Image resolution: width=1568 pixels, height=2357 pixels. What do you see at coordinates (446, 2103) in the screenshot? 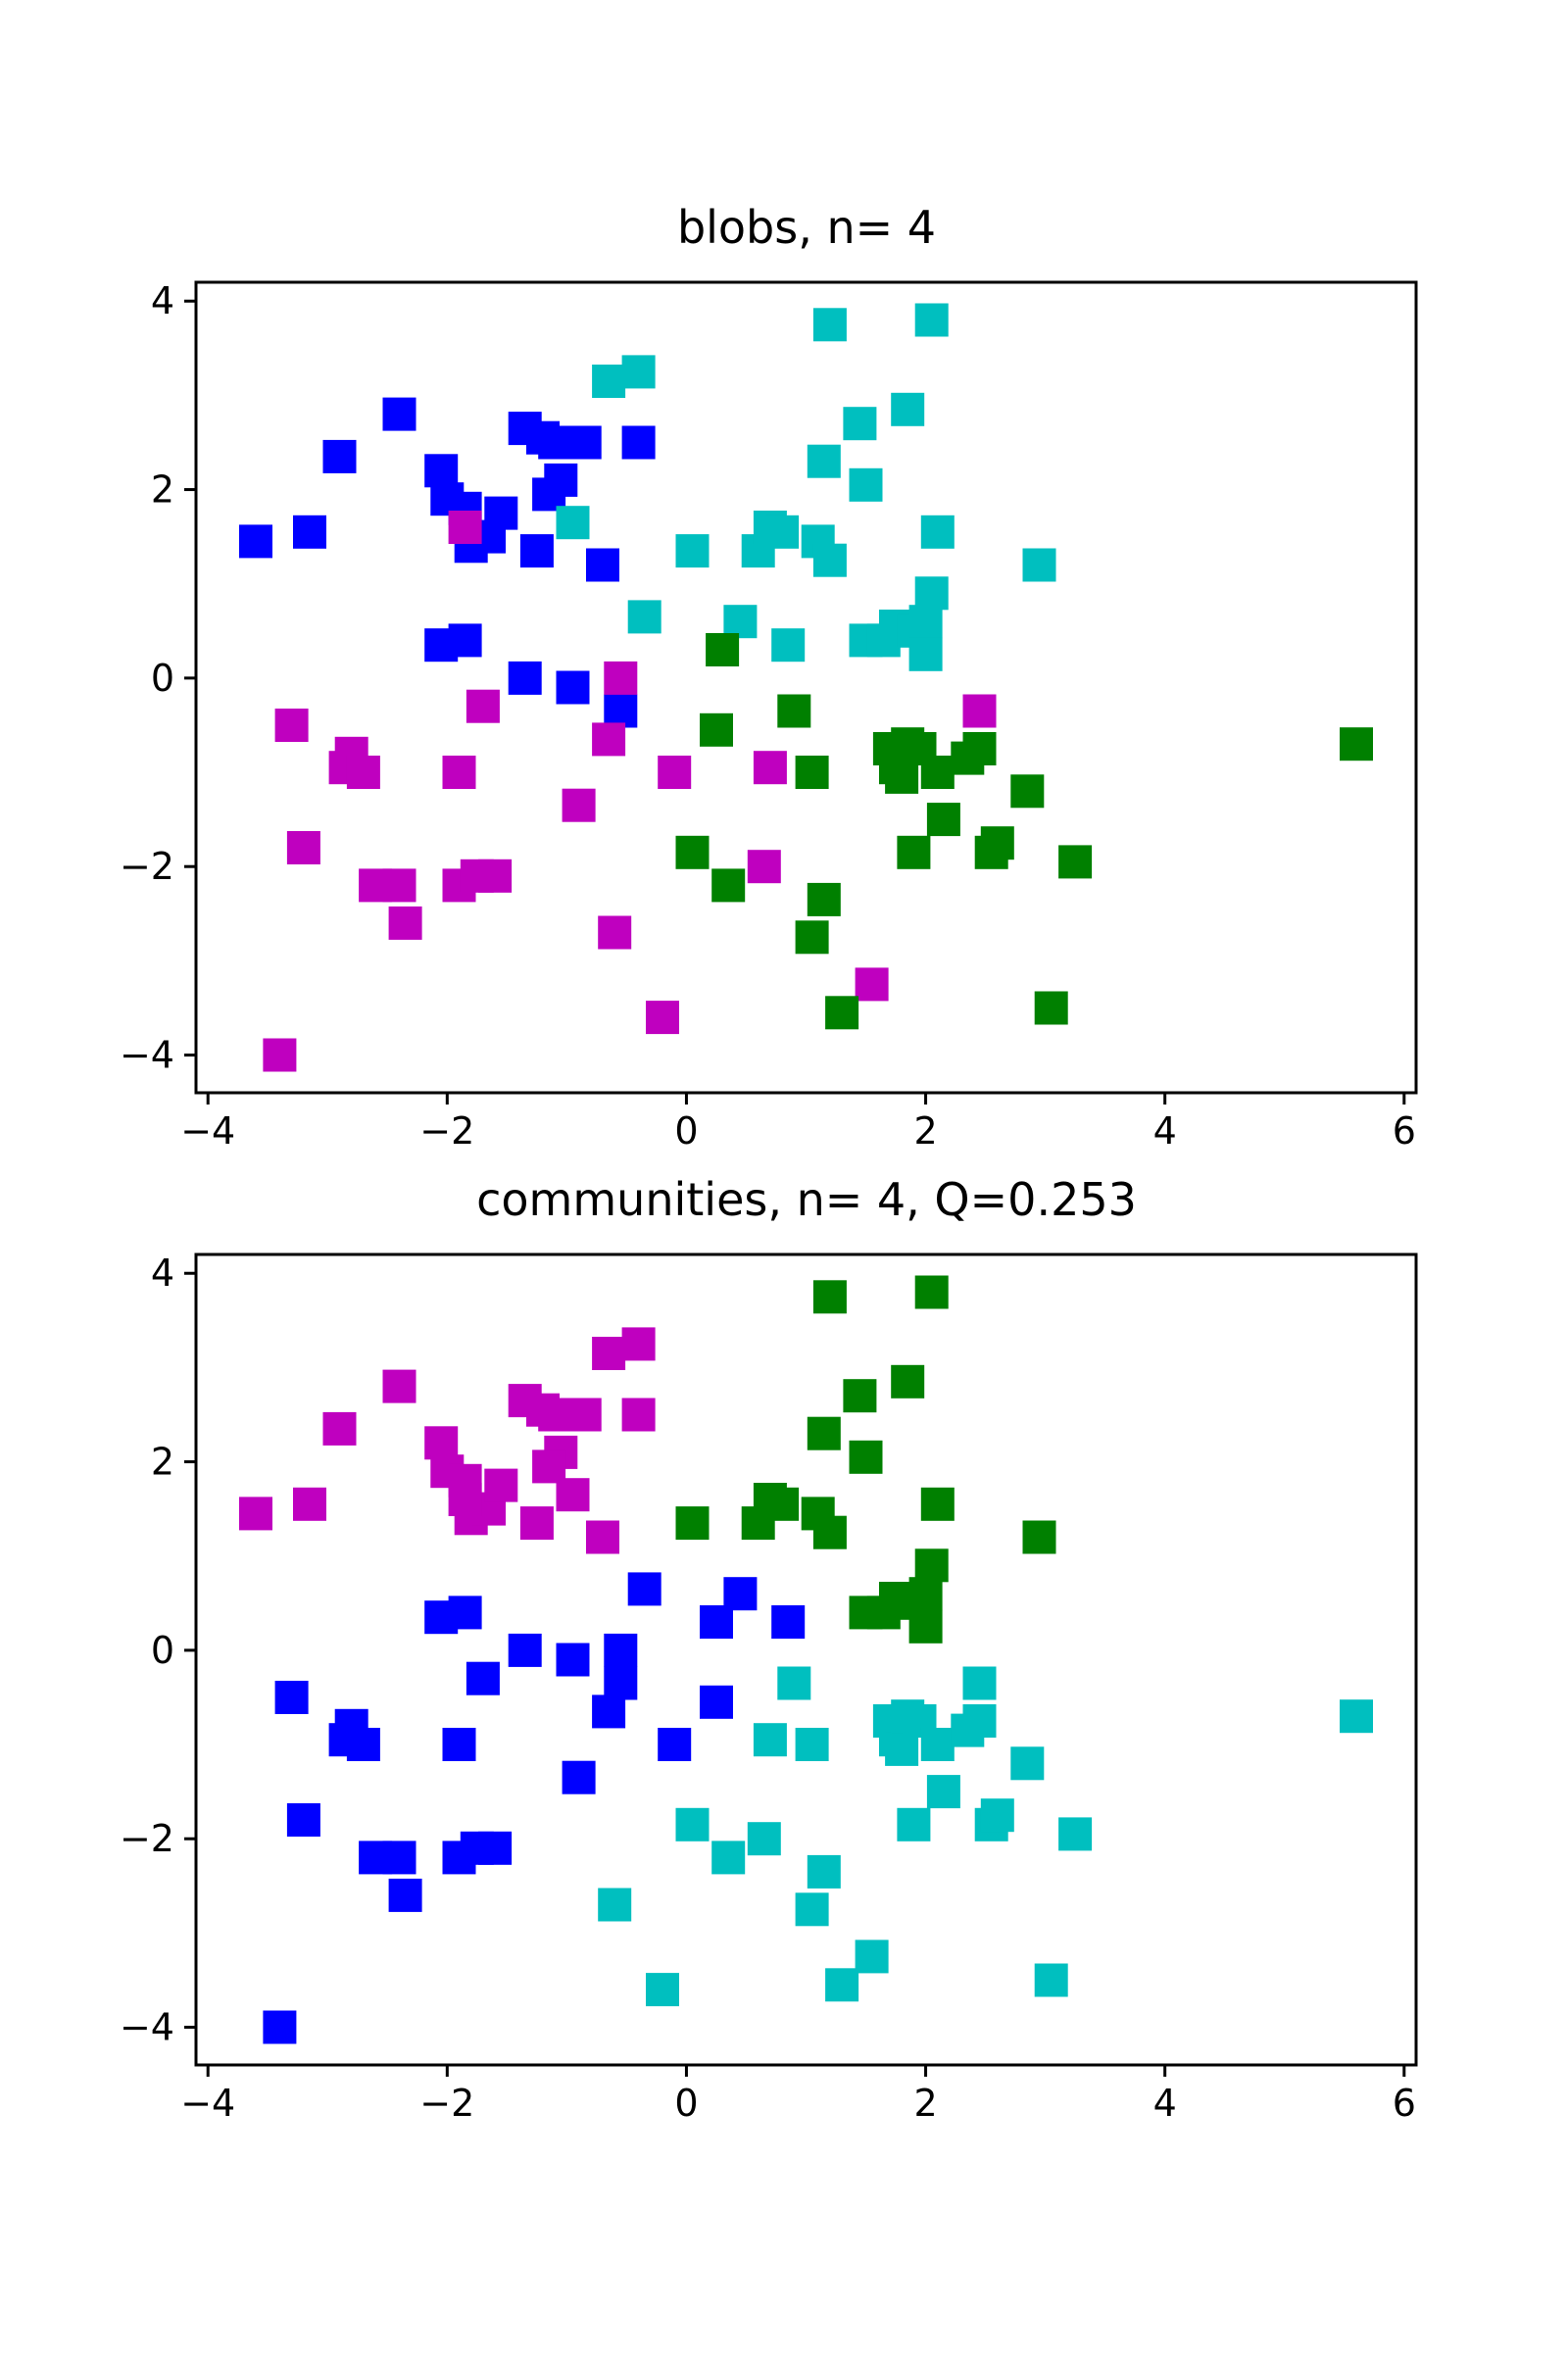
I see `x-tick-label: −2` at bounding box center [446, 2103].